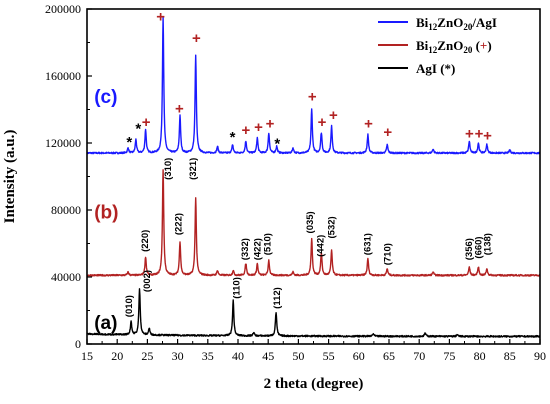 The width and height of the screenshot is (550, 404). I want to click on panel-label-2: (a), so click(105, 323).